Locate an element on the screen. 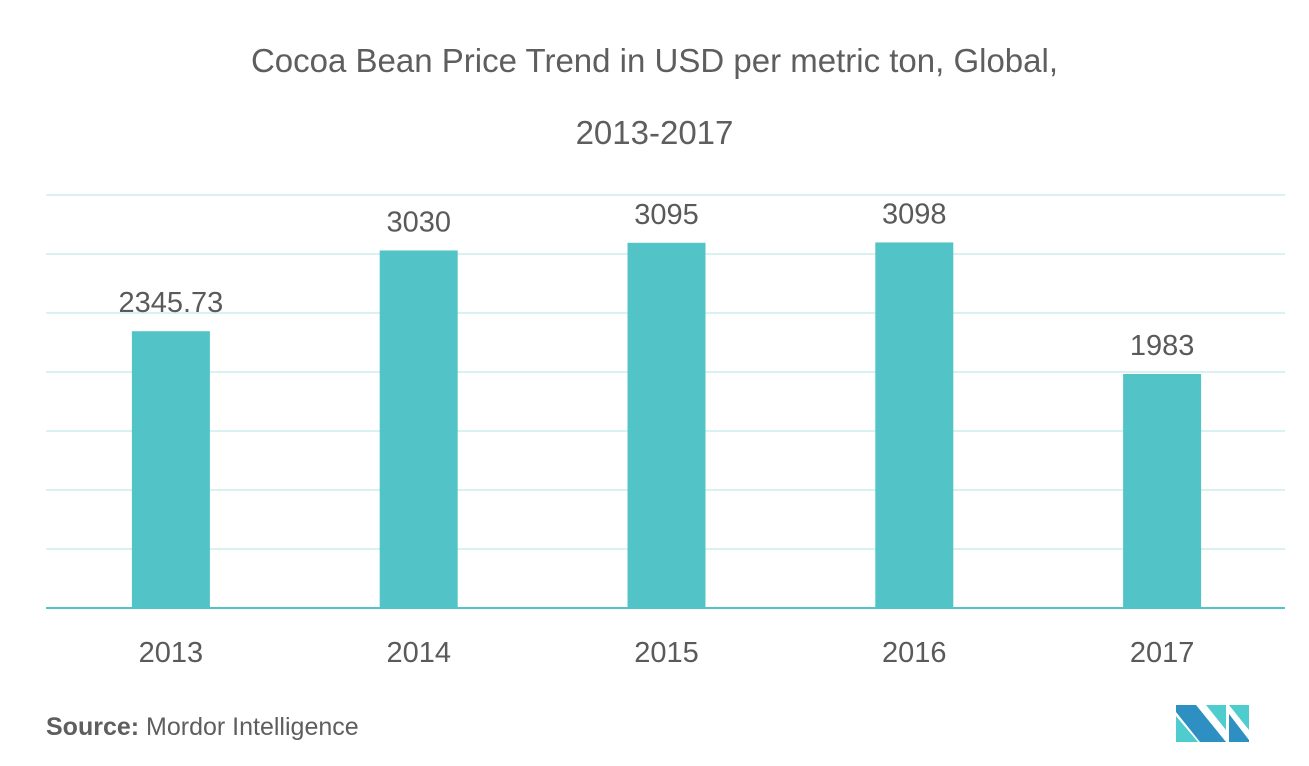  x-tick-label: 2016 is located at coordinates (914, 653).